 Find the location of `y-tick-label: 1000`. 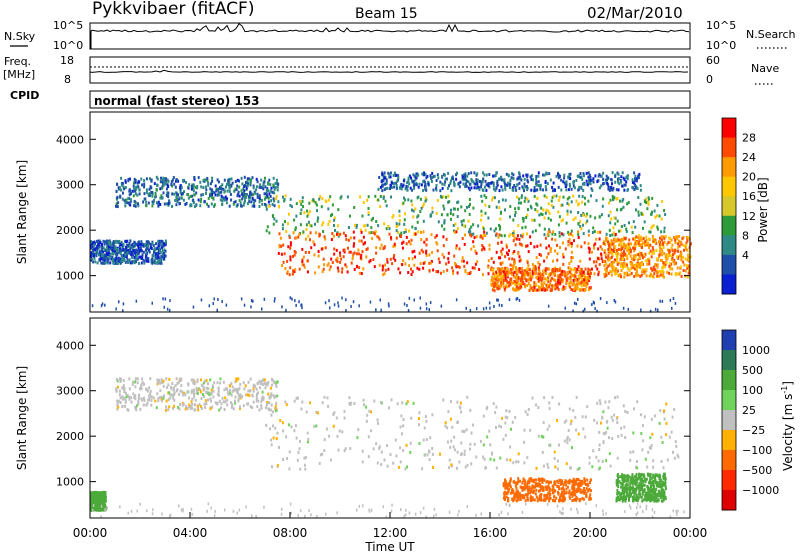

y-tick-label: 1000 is located at coordinates (70, 276).